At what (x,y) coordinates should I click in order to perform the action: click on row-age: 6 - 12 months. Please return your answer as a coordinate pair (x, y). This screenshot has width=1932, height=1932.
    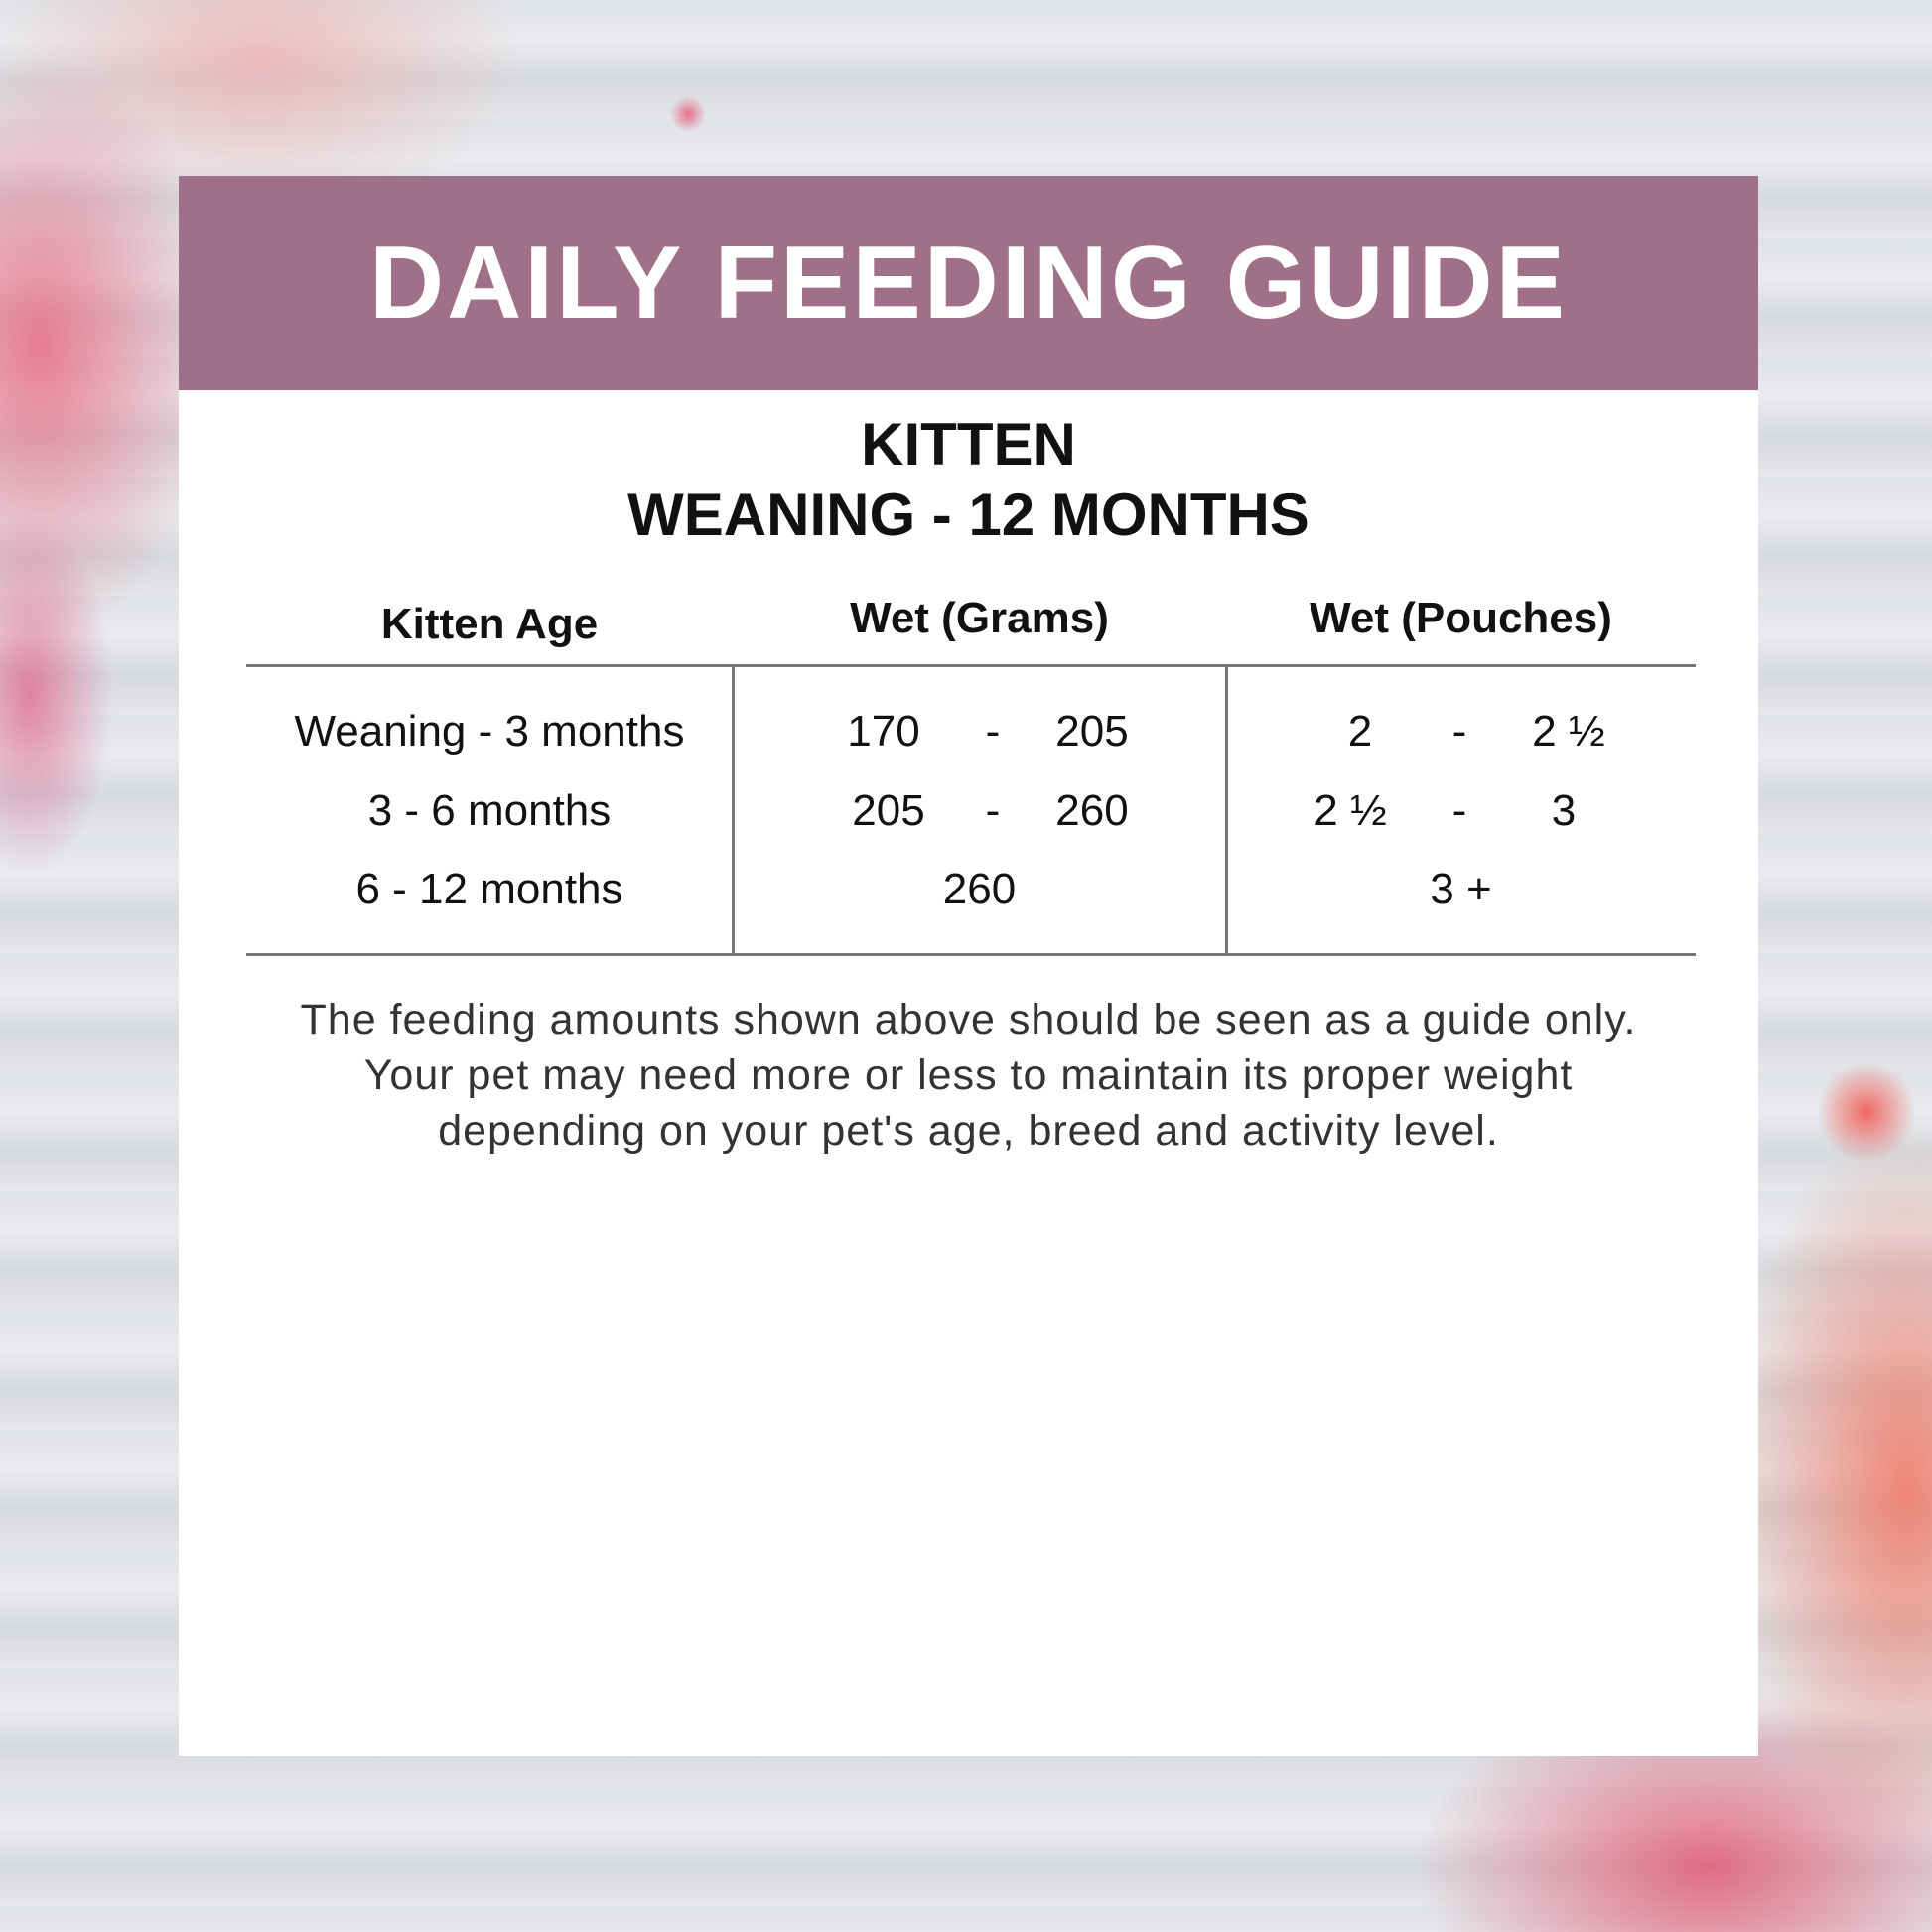
    Looking at the image, I should click on (489, 889).